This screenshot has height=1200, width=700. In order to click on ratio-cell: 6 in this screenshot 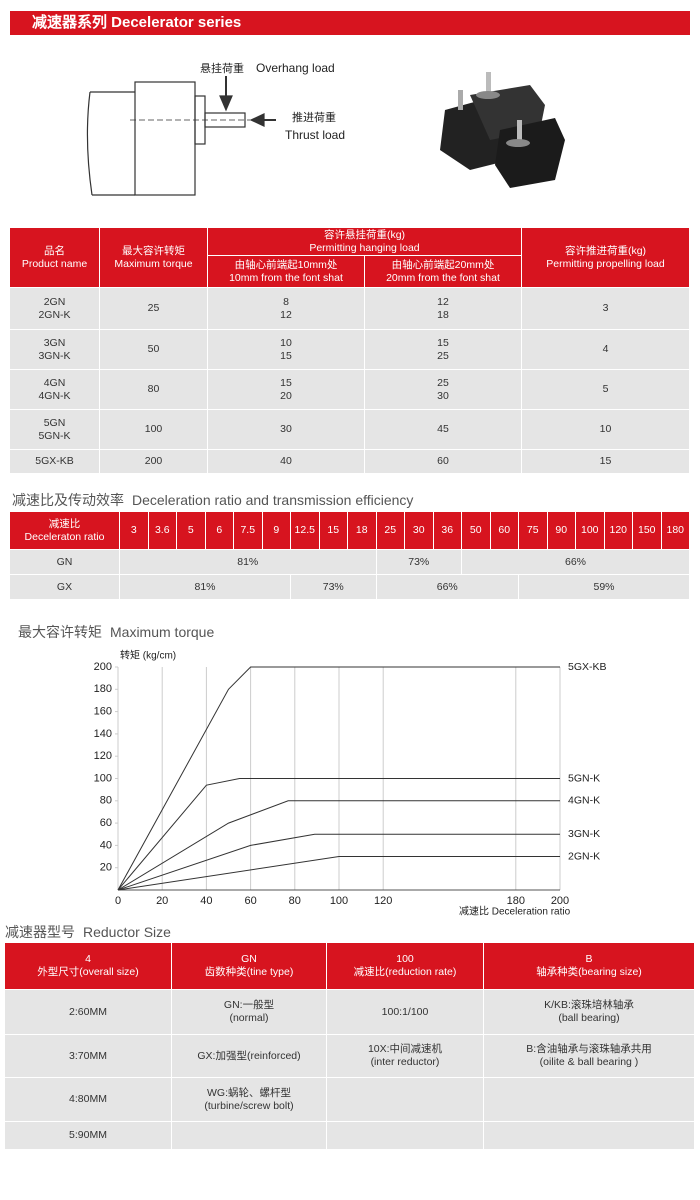, I will do `click(219, 531)`.